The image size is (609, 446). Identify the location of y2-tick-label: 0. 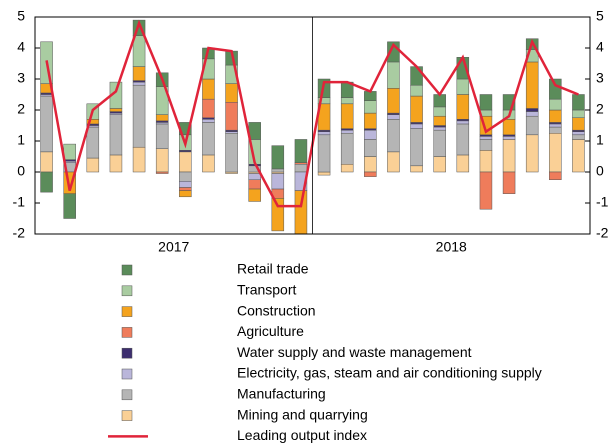
(600, 171).